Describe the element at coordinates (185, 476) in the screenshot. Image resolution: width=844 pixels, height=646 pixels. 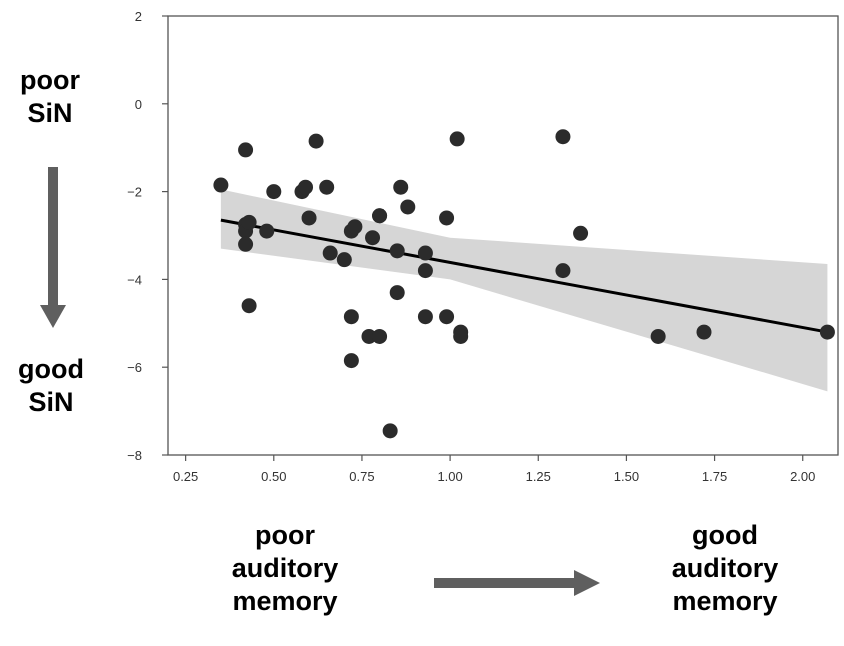
I see `x-tick-label: 0.25` at that location.